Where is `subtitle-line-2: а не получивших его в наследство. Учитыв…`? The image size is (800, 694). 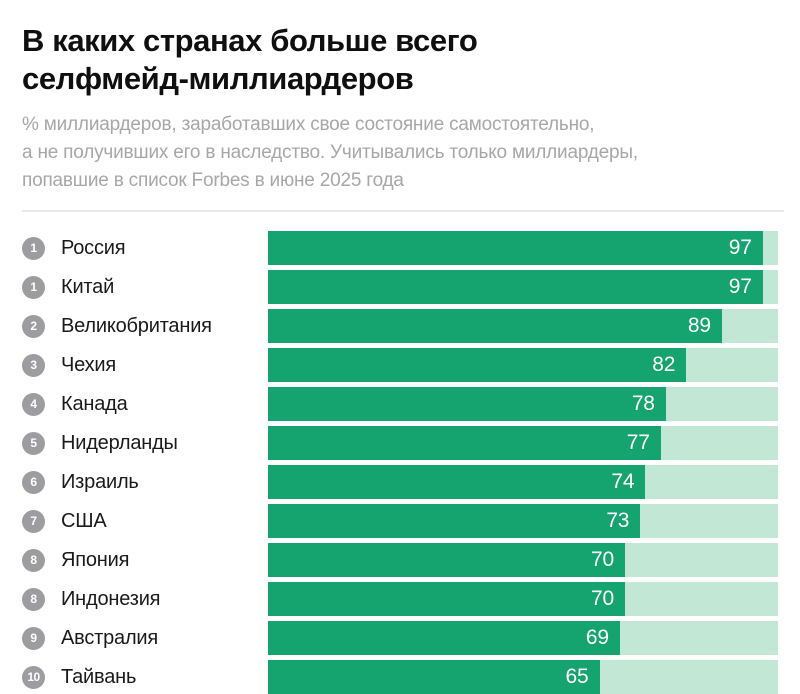
subtitle-line-2: а не получивших его в наследство. Учитыв… is located at coordinates (330, 152).